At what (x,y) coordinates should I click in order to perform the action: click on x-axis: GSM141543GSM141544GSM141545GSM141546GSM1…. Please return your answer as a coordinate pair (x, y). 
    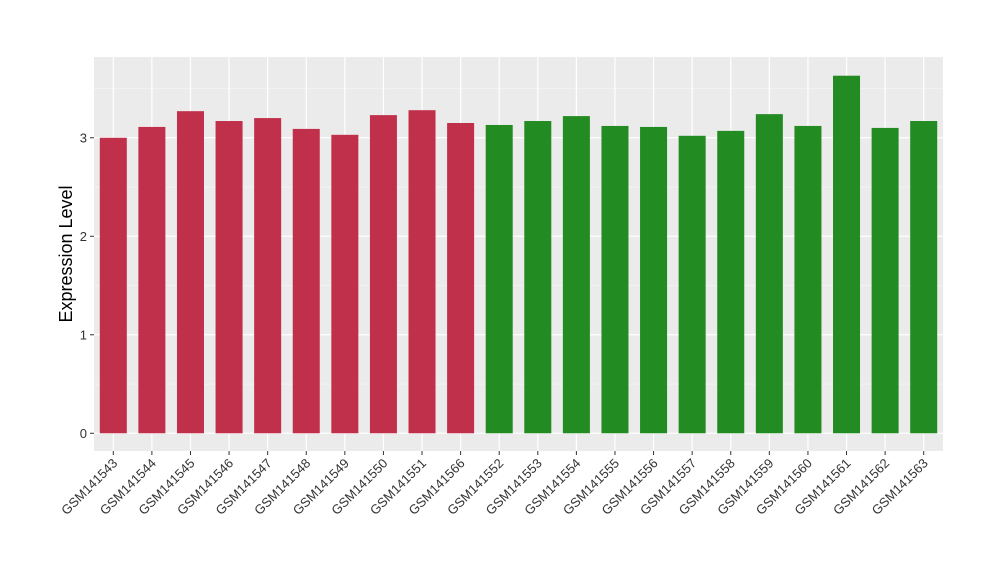
    Looking at the image, I should click on (494, 484).